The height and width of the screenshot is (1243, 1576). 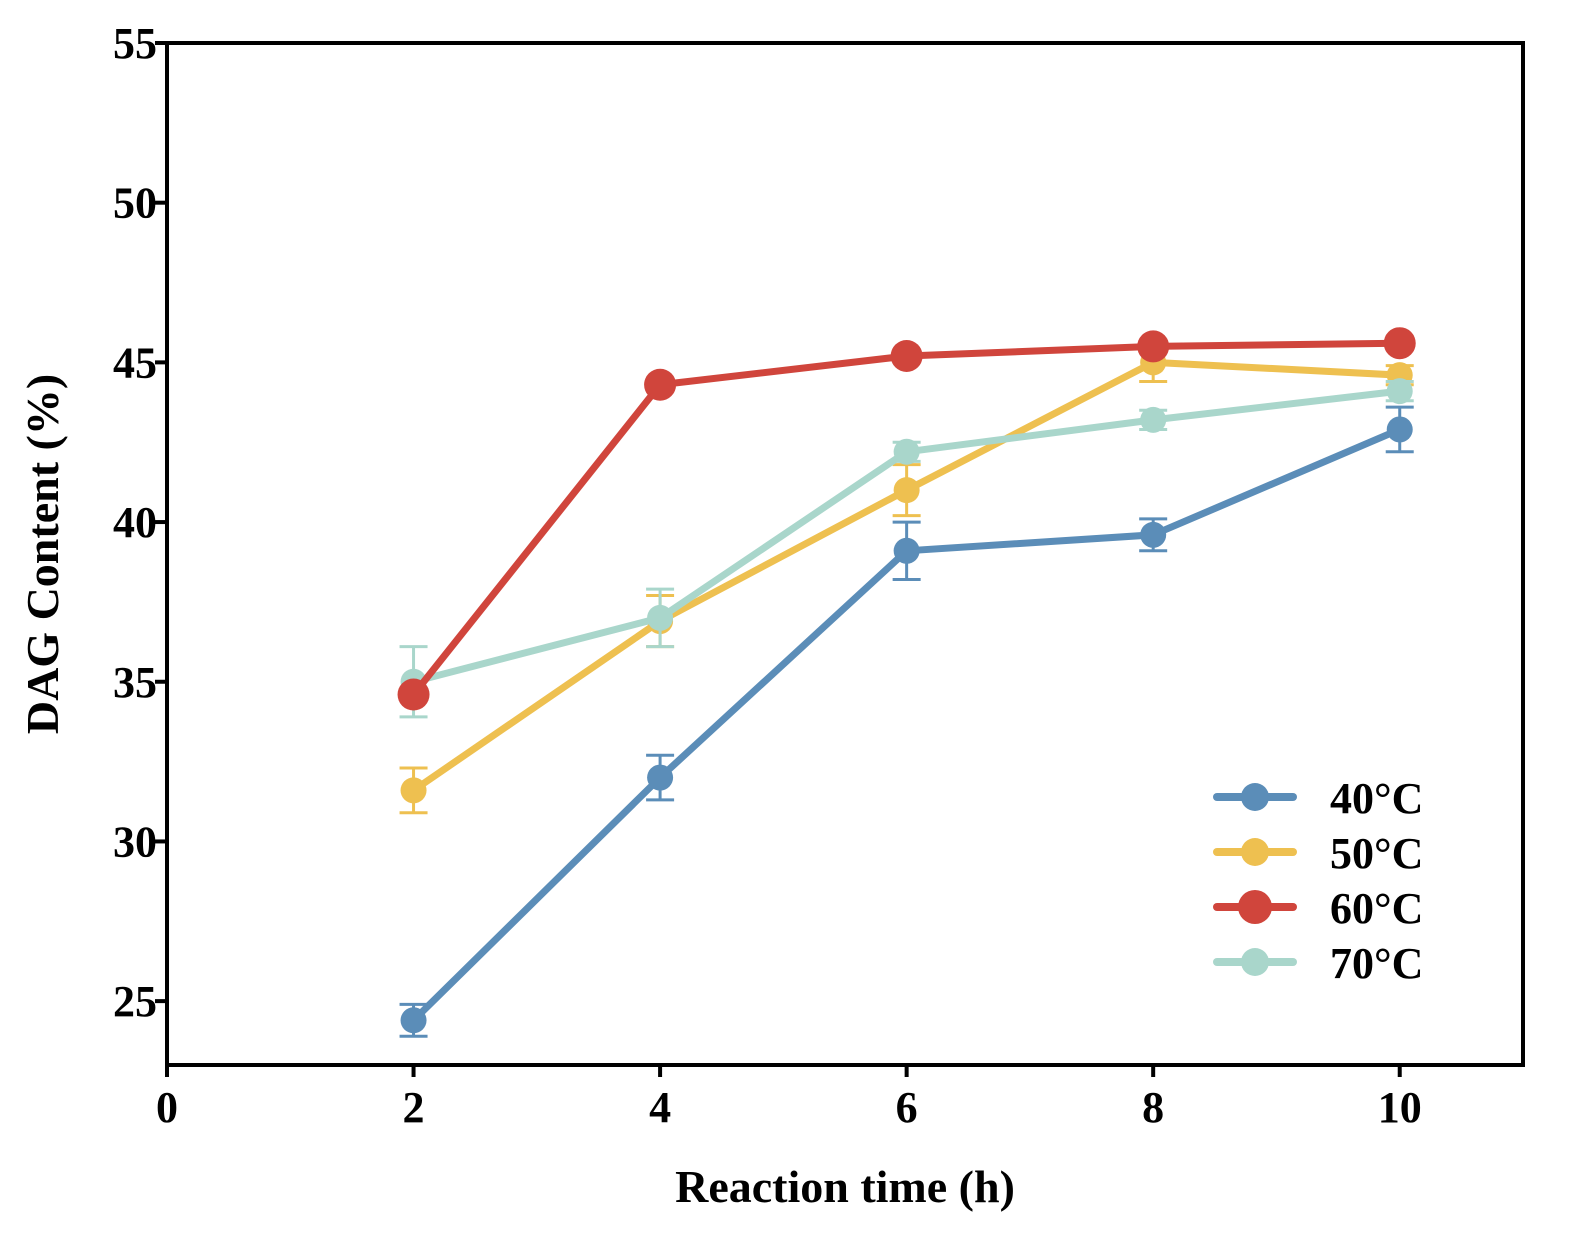 What do you see at coordinates (135, 682) in the screenshot?
I see `y-tick-label: 35` at bounding box center [135, 682].